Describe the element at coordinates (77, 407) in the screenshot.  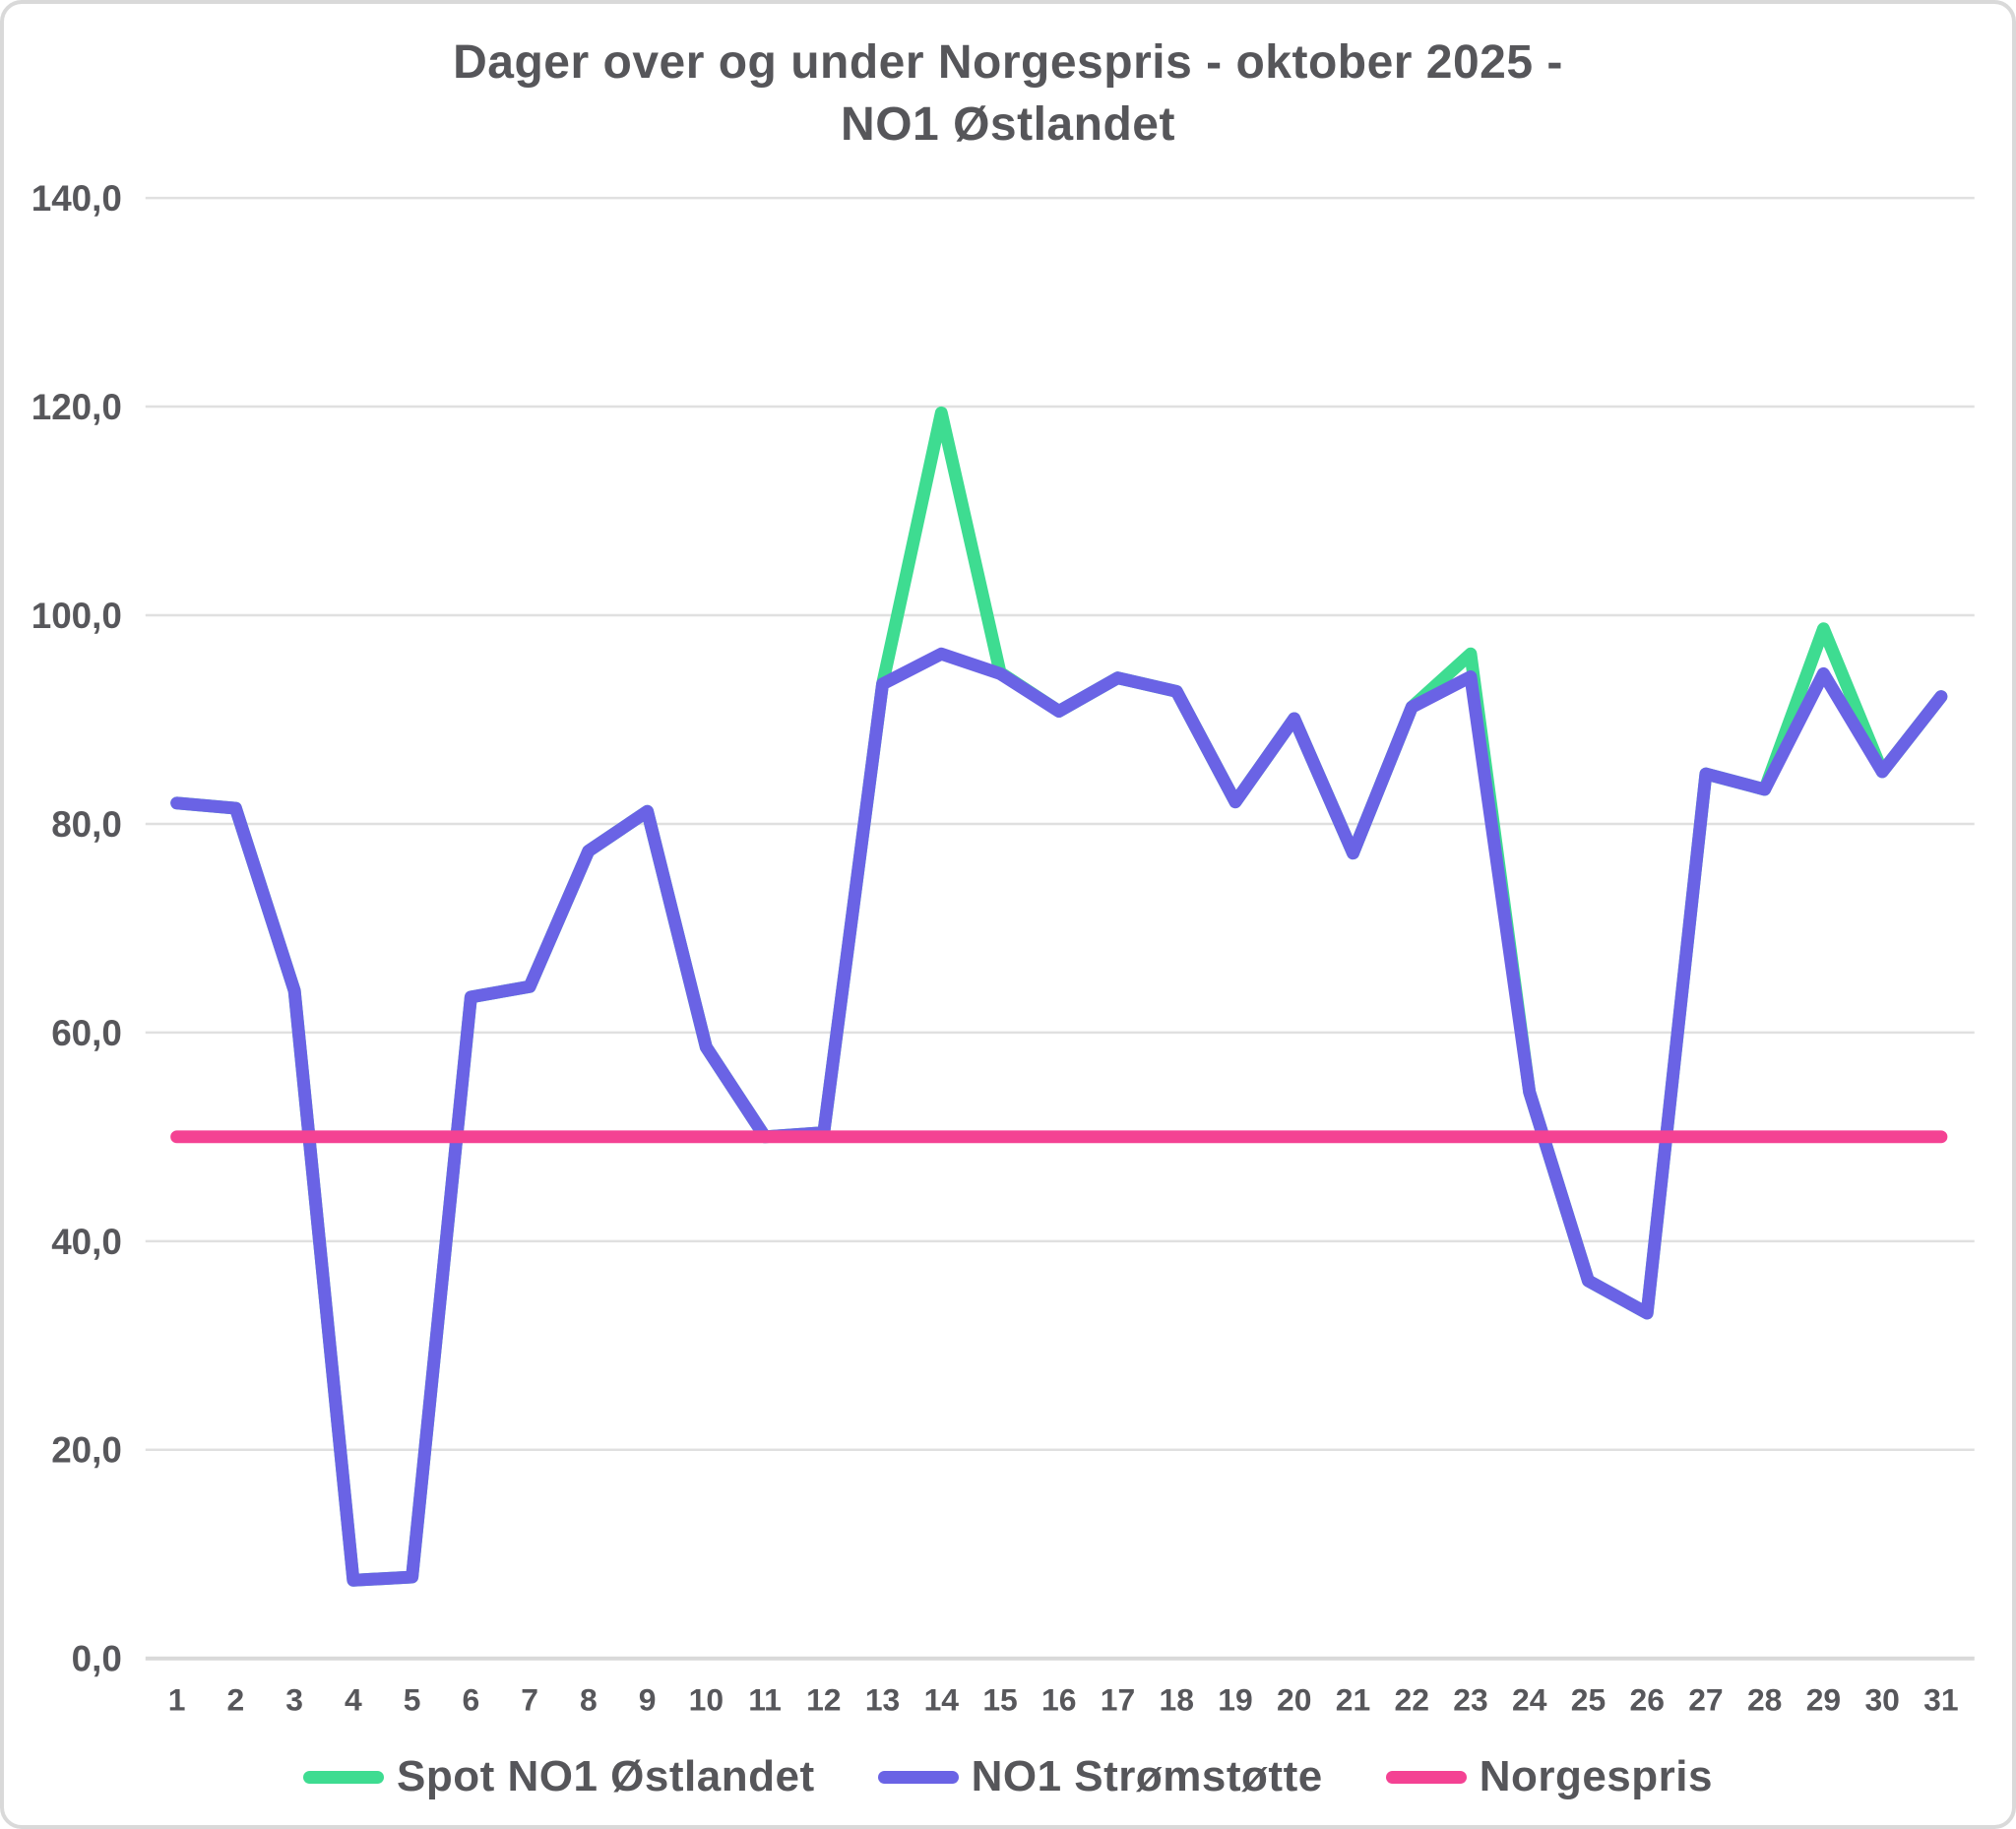
I see `y-tick-label: 120,0` at that location.